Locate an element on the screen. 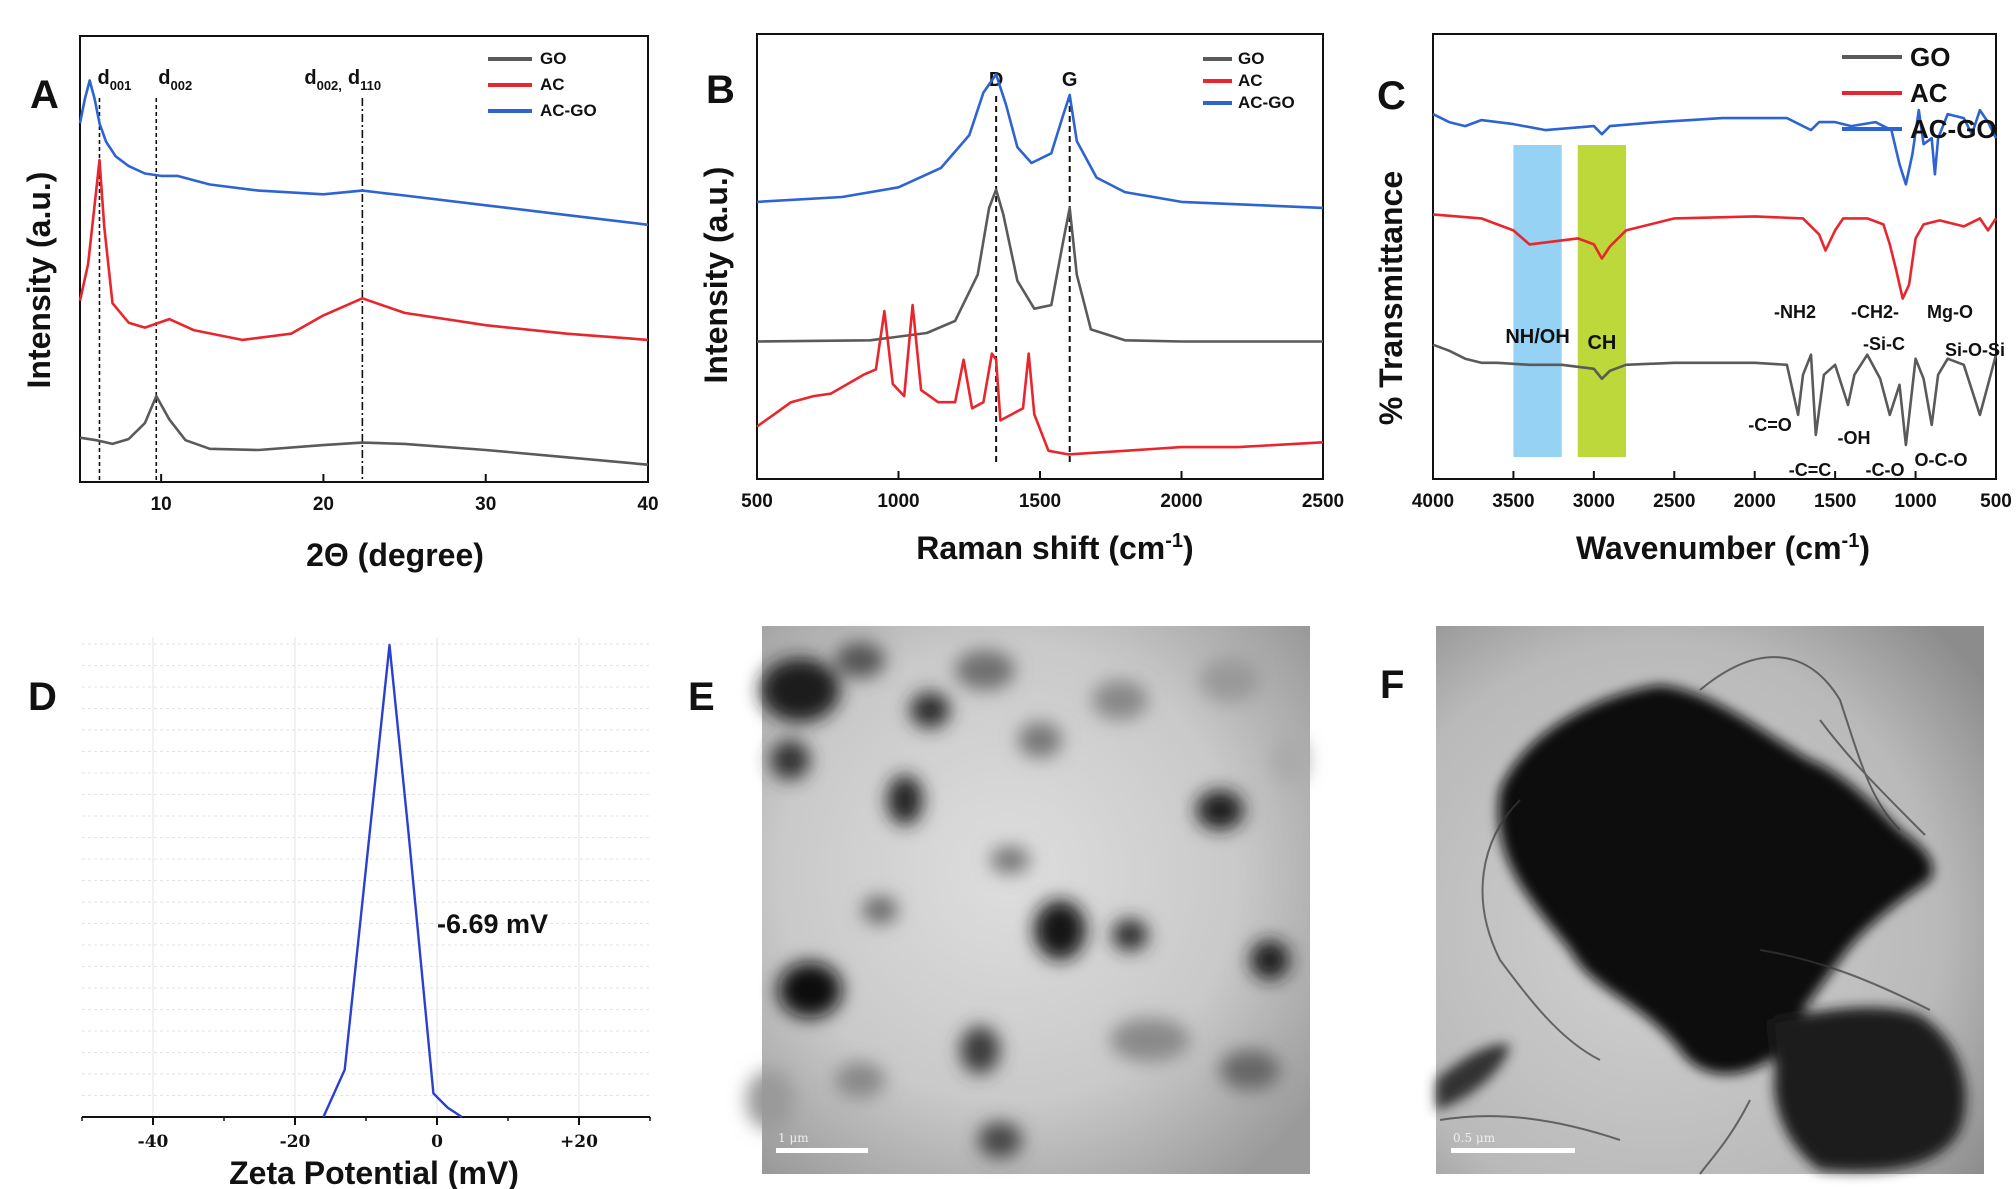 The height and width of the screenshot is (1189, 2016). panel-b-ylabel: Intensity (a.u.) is located at coordinates (716, 275).